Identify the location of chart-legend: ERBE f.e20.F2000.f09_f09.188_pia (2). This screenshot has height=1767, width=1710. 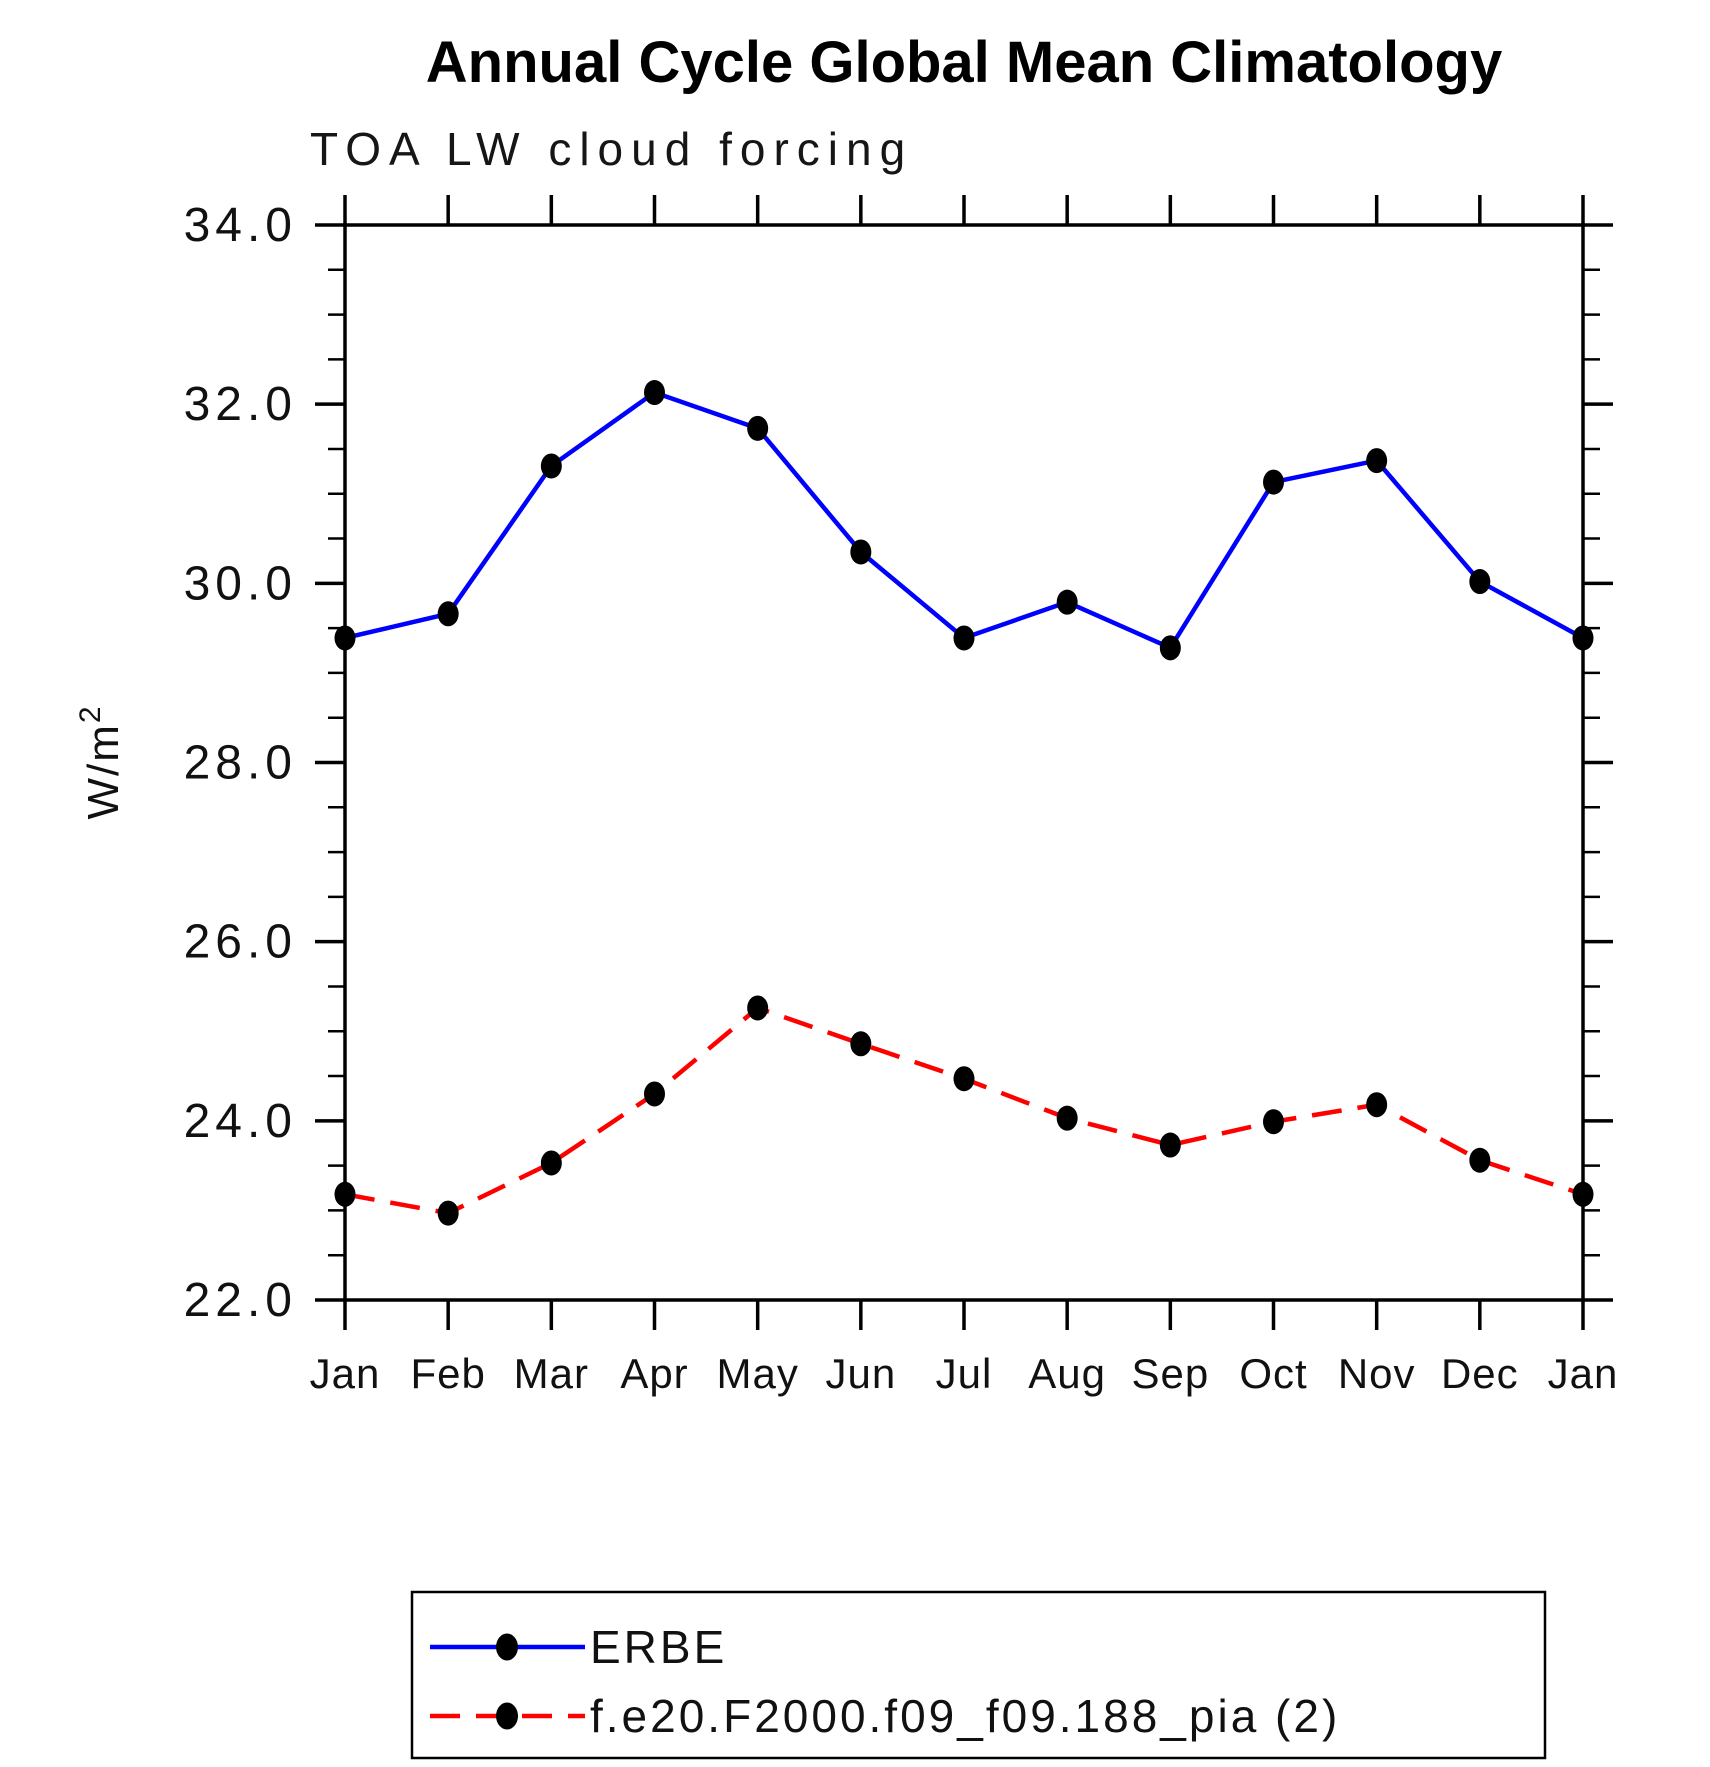
(978, 1675).